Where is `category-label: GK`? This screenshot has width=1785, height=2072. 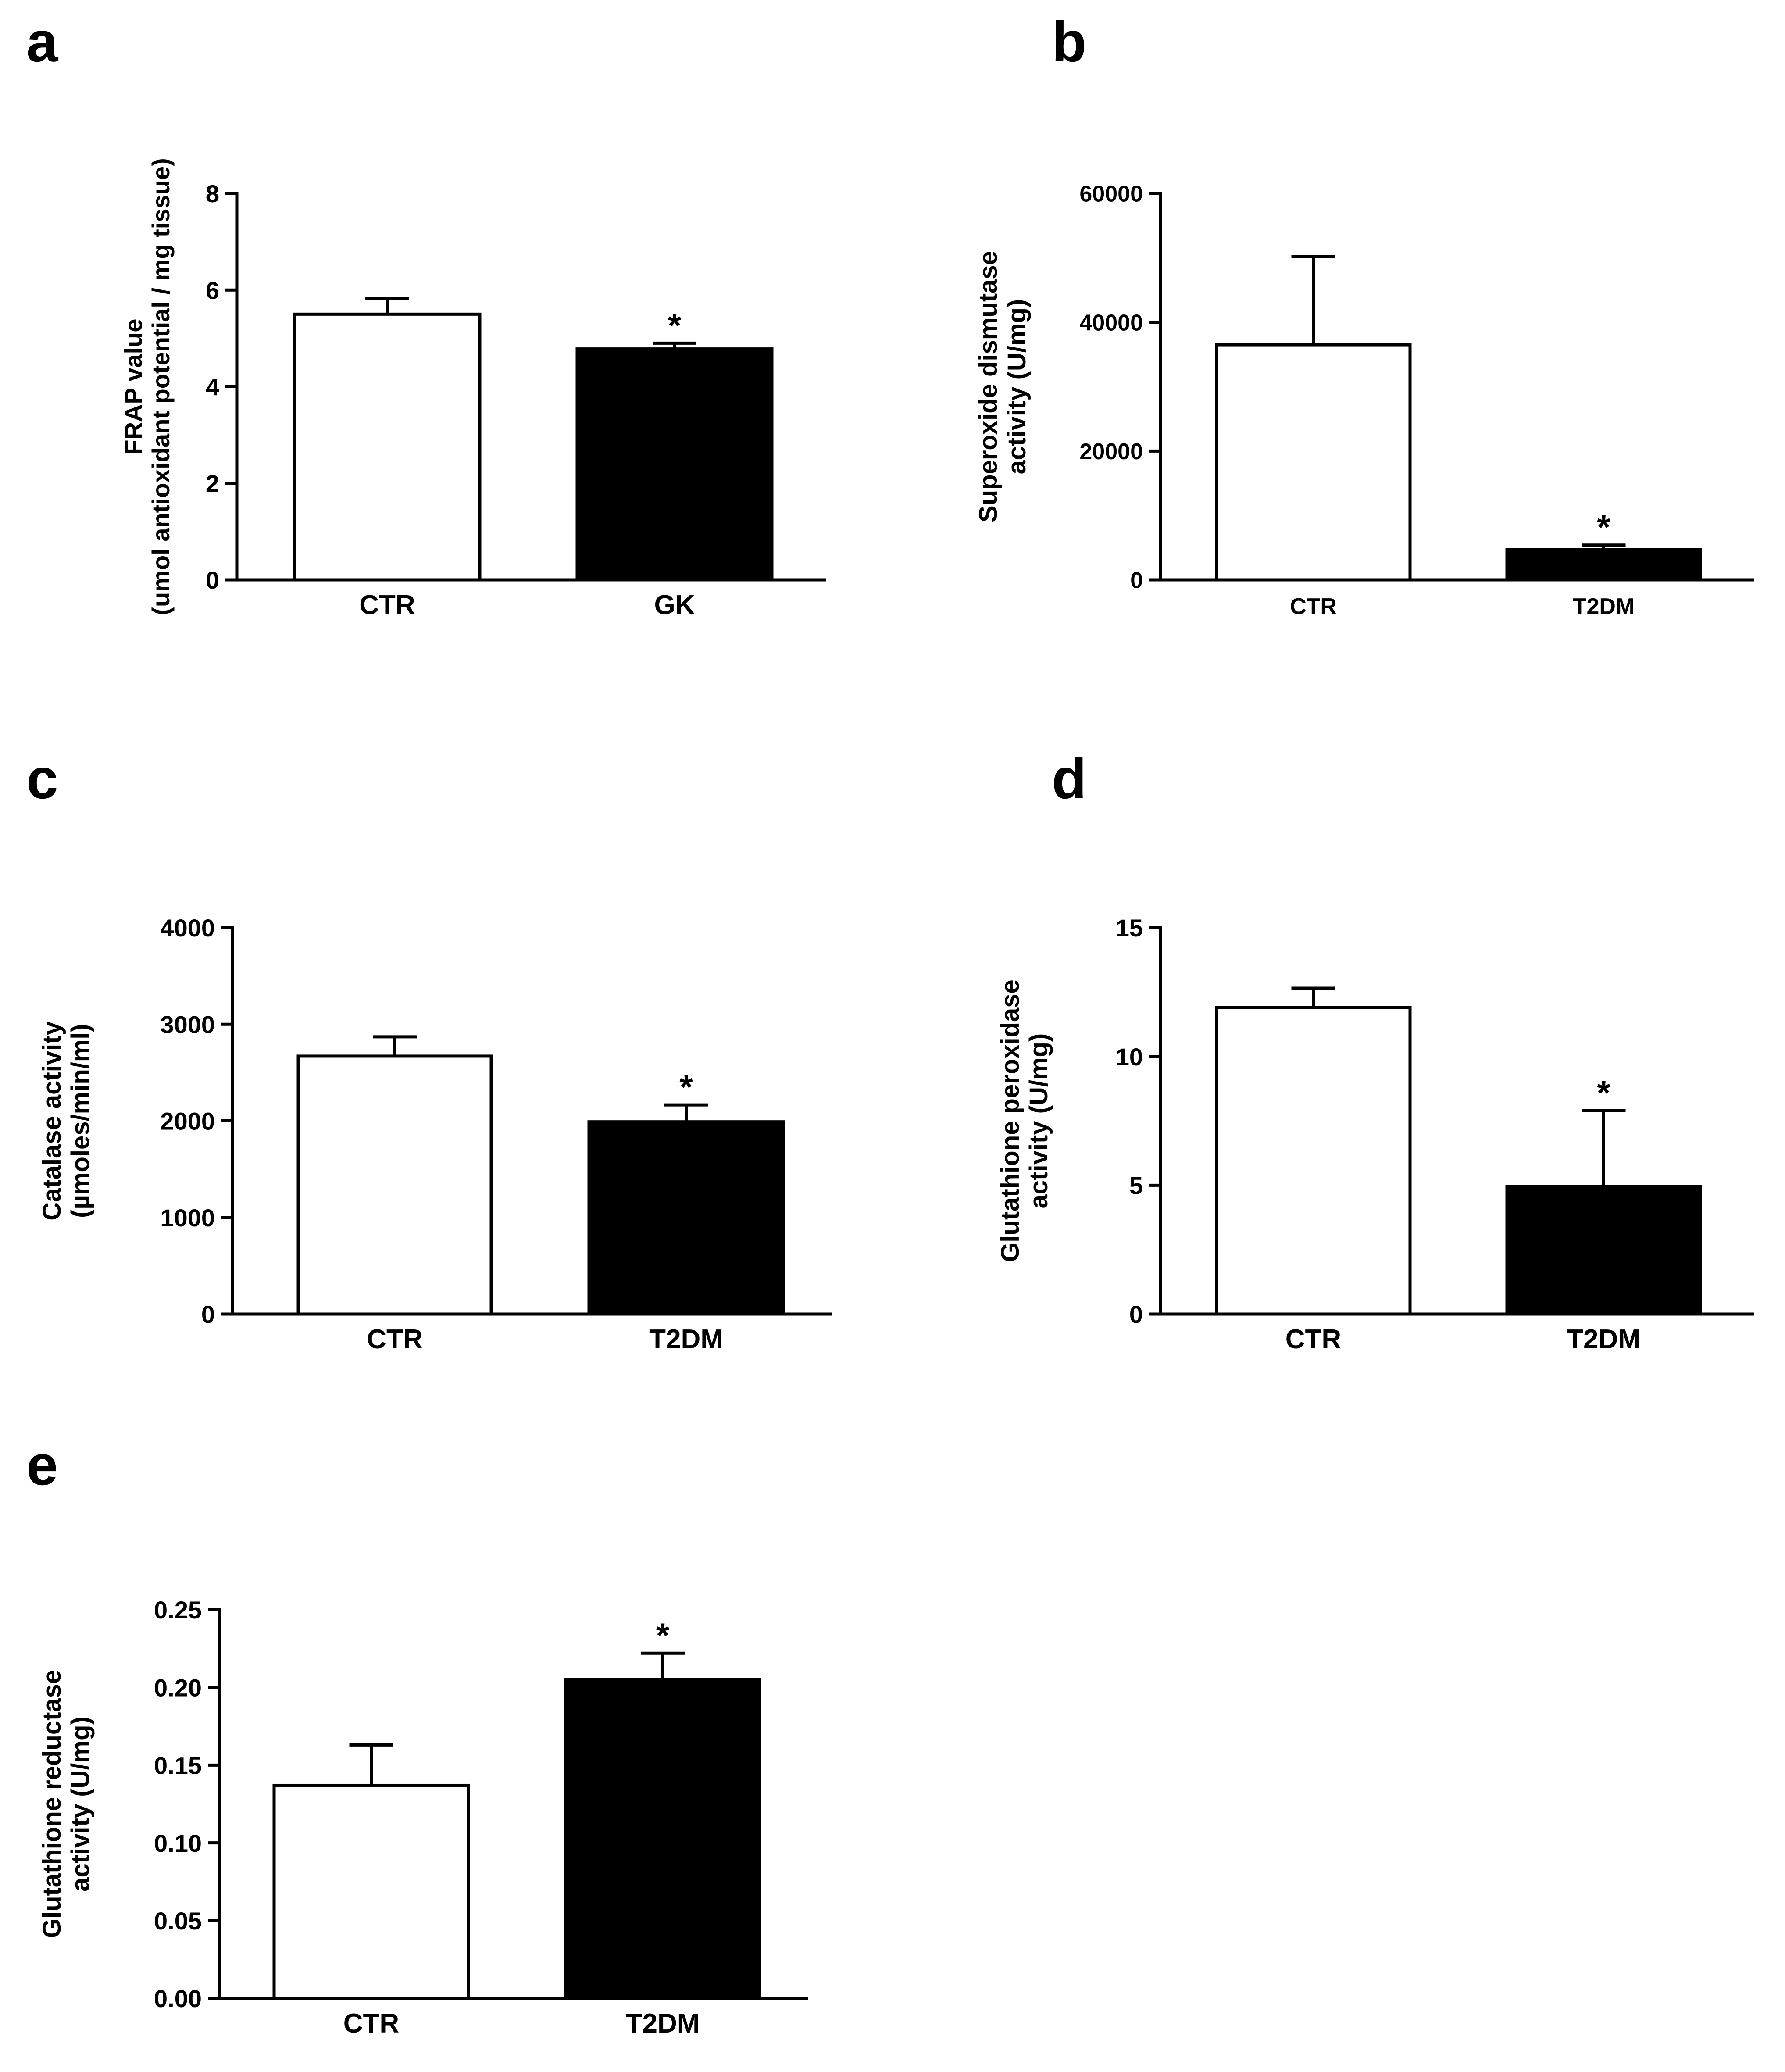
category-label: GK is located at coordinates (674, 605).